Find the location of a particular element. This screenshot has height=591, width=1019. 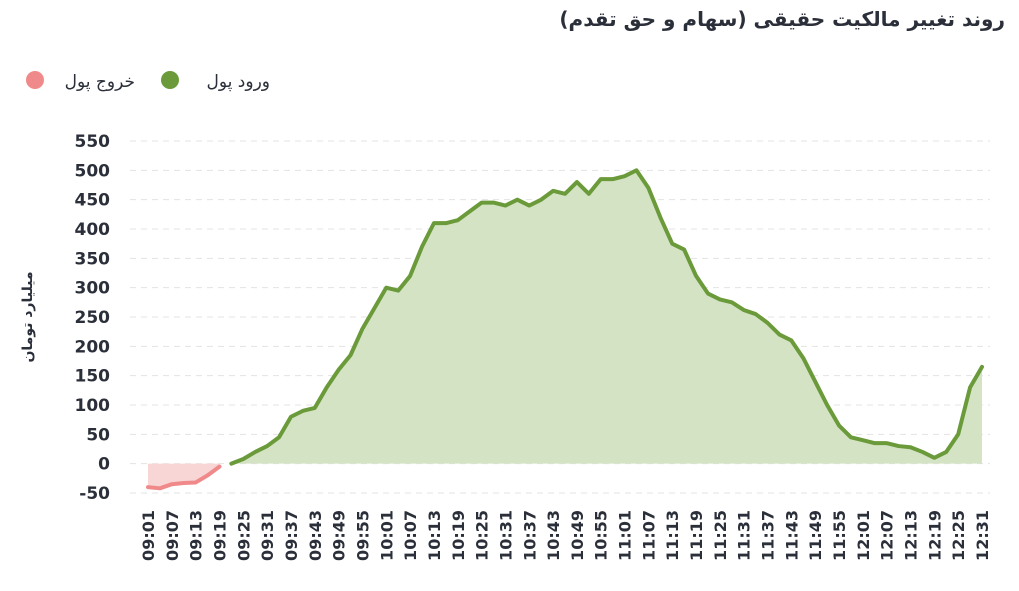

x-tick-label: 11:55 is located at coordinates (839, 535).